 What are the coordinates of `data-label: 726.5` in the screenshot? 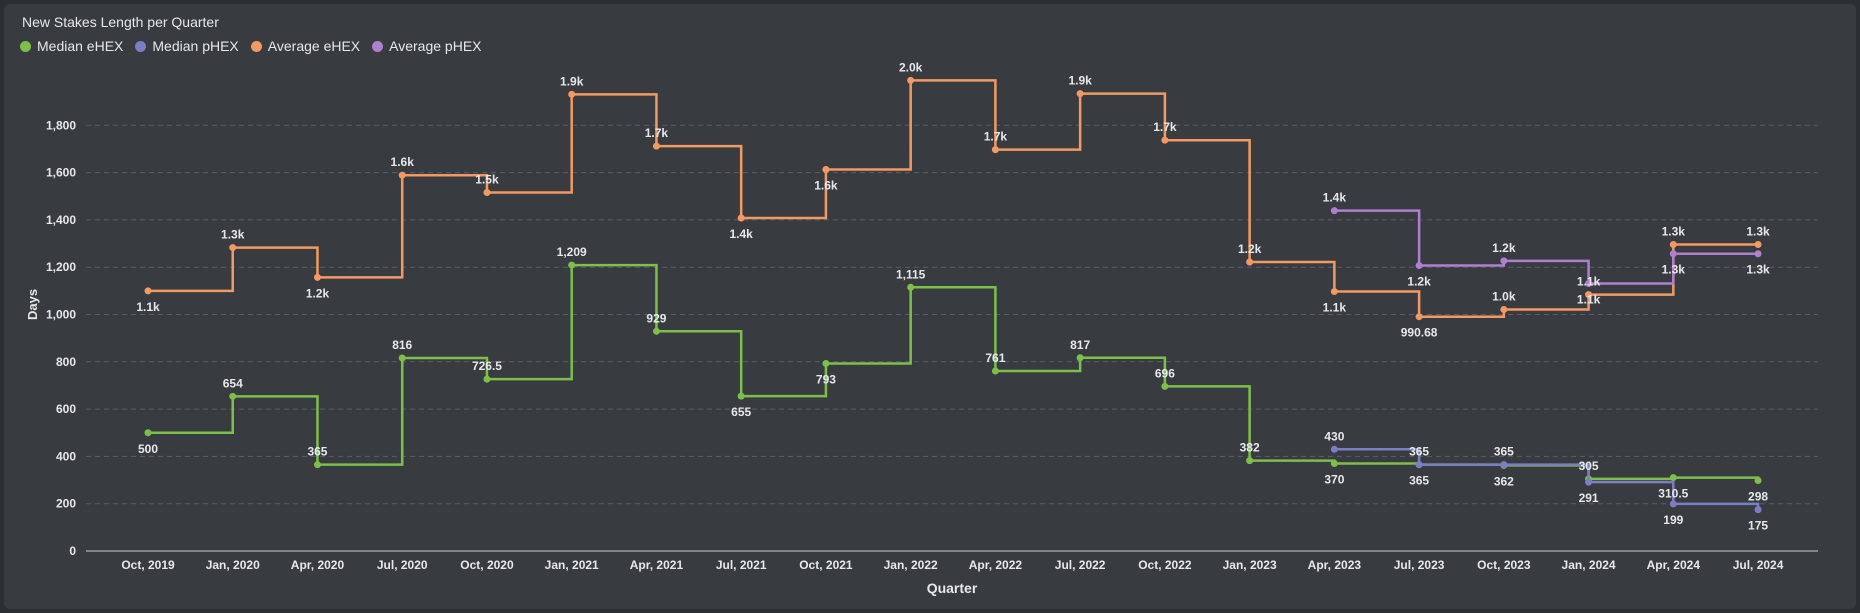 It's located at (487, 366).